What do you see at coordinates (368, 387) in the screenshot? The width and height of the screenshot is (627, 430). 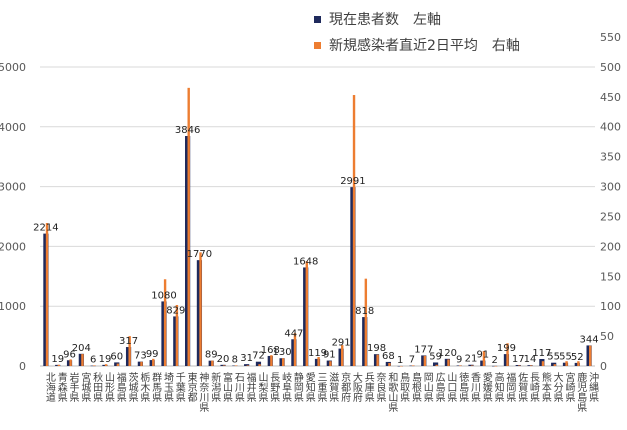 I see `category-label: 兵庫県` at bounding box center [368, 387].